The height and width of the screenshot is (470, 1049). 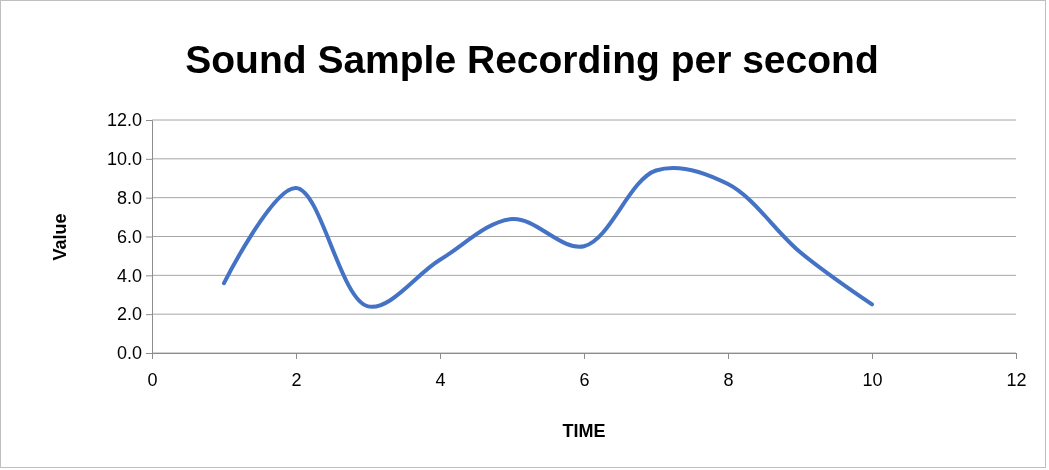 What do you see at coordinates (129, 197) in the screenshot?
I see `y-tick-label: 8.0` at bounding box center [129, 197].